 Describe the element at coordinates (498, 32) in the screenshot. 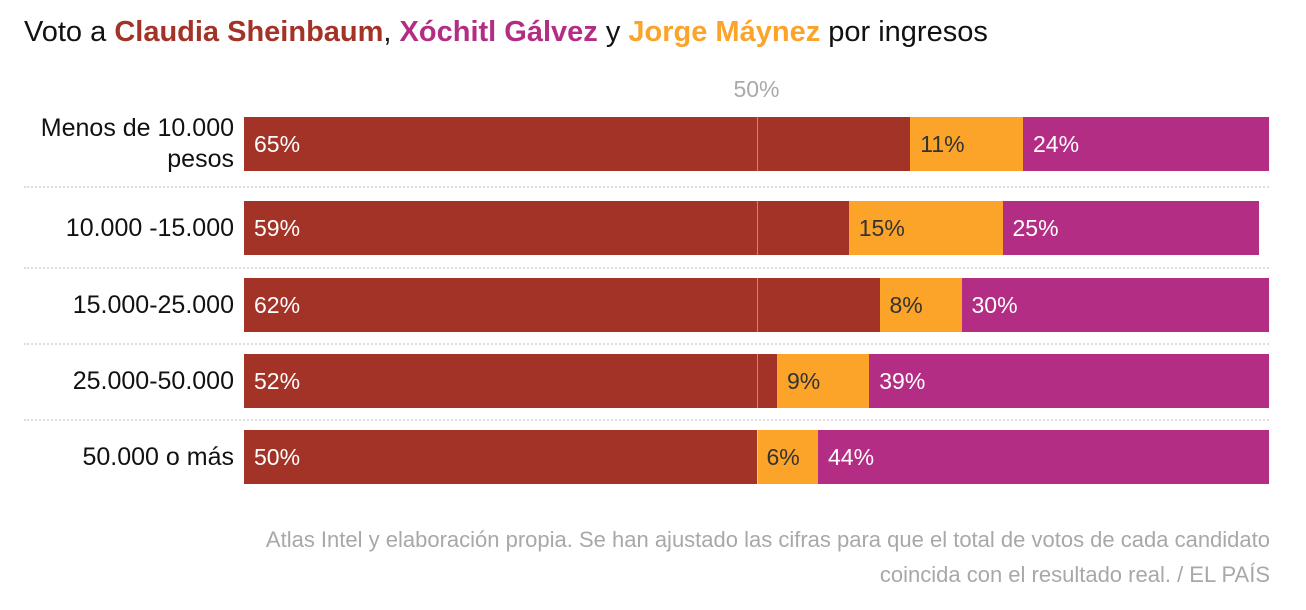

I see `legend-entry: Xóchitl Gálvez` at that location.